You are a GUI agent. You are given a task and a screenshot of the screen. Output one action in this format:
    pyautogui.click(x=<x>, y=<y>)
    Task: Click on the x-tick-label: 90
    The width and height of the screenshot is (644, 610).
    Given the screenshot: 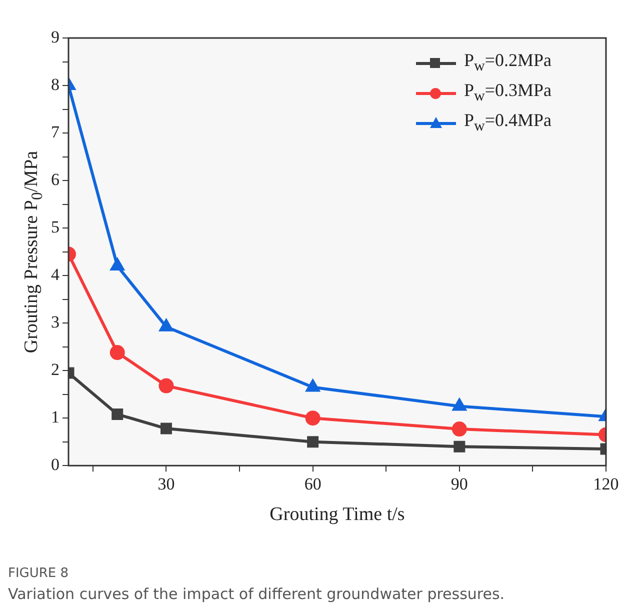 What is the action you would take?
    pyautogui.click(x=459, y=484)
    